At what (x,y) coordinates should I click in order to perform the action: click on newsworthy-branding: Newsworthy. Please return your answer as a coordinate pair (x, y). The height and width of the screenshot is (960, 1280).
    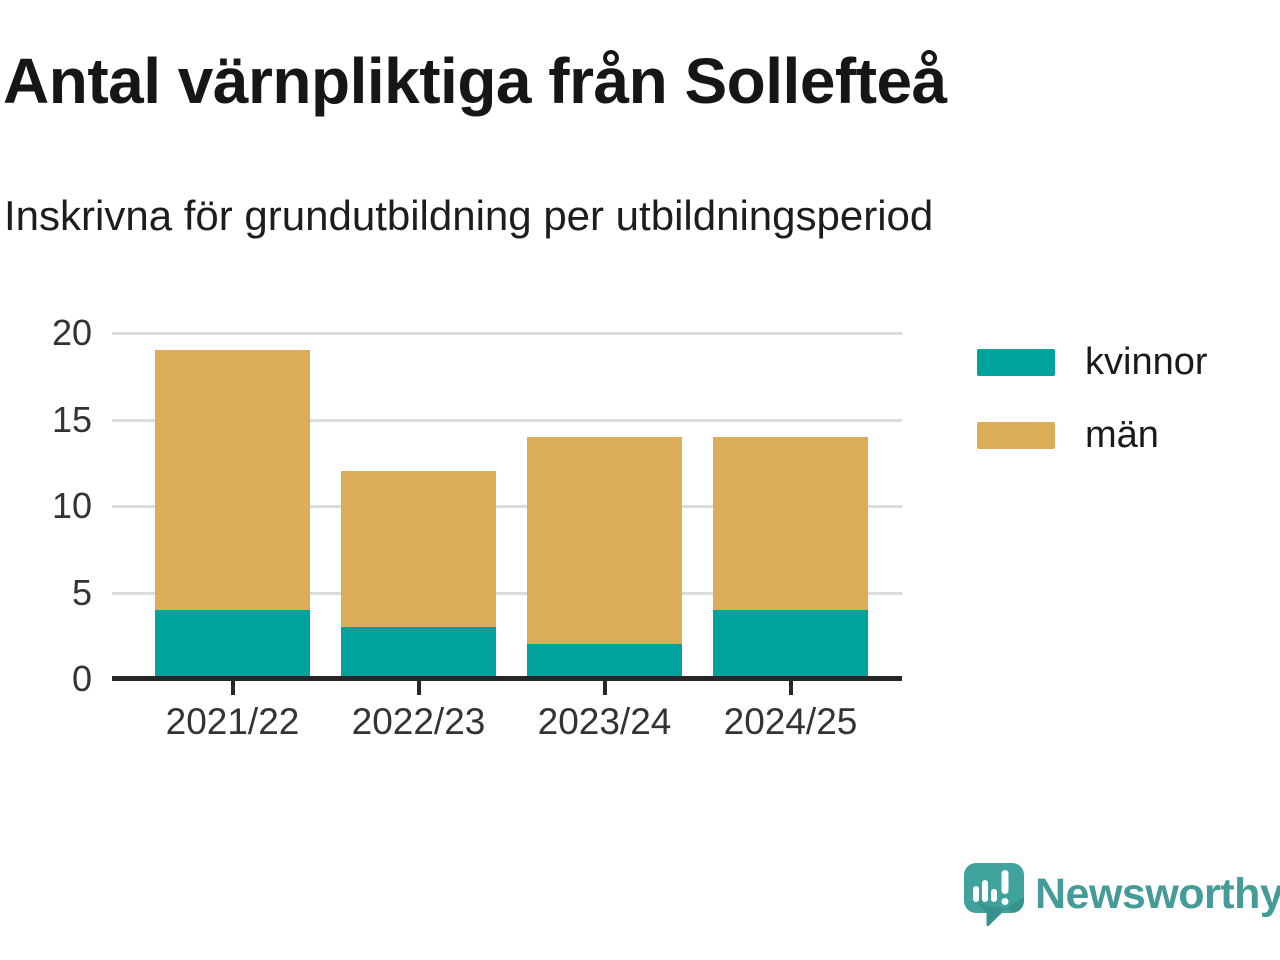
    Looking at the image, I should click on (1121, 894).